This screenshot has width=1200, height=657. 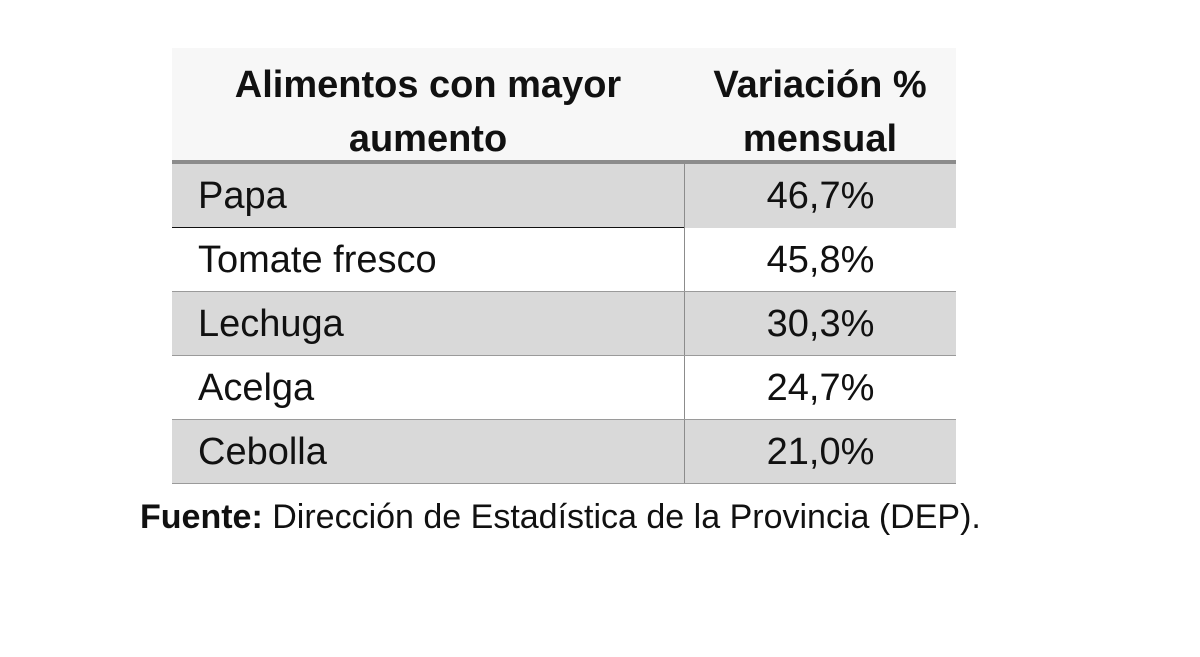 I want to click on variation-cell: 46,7%, so click(x=820, y=196).